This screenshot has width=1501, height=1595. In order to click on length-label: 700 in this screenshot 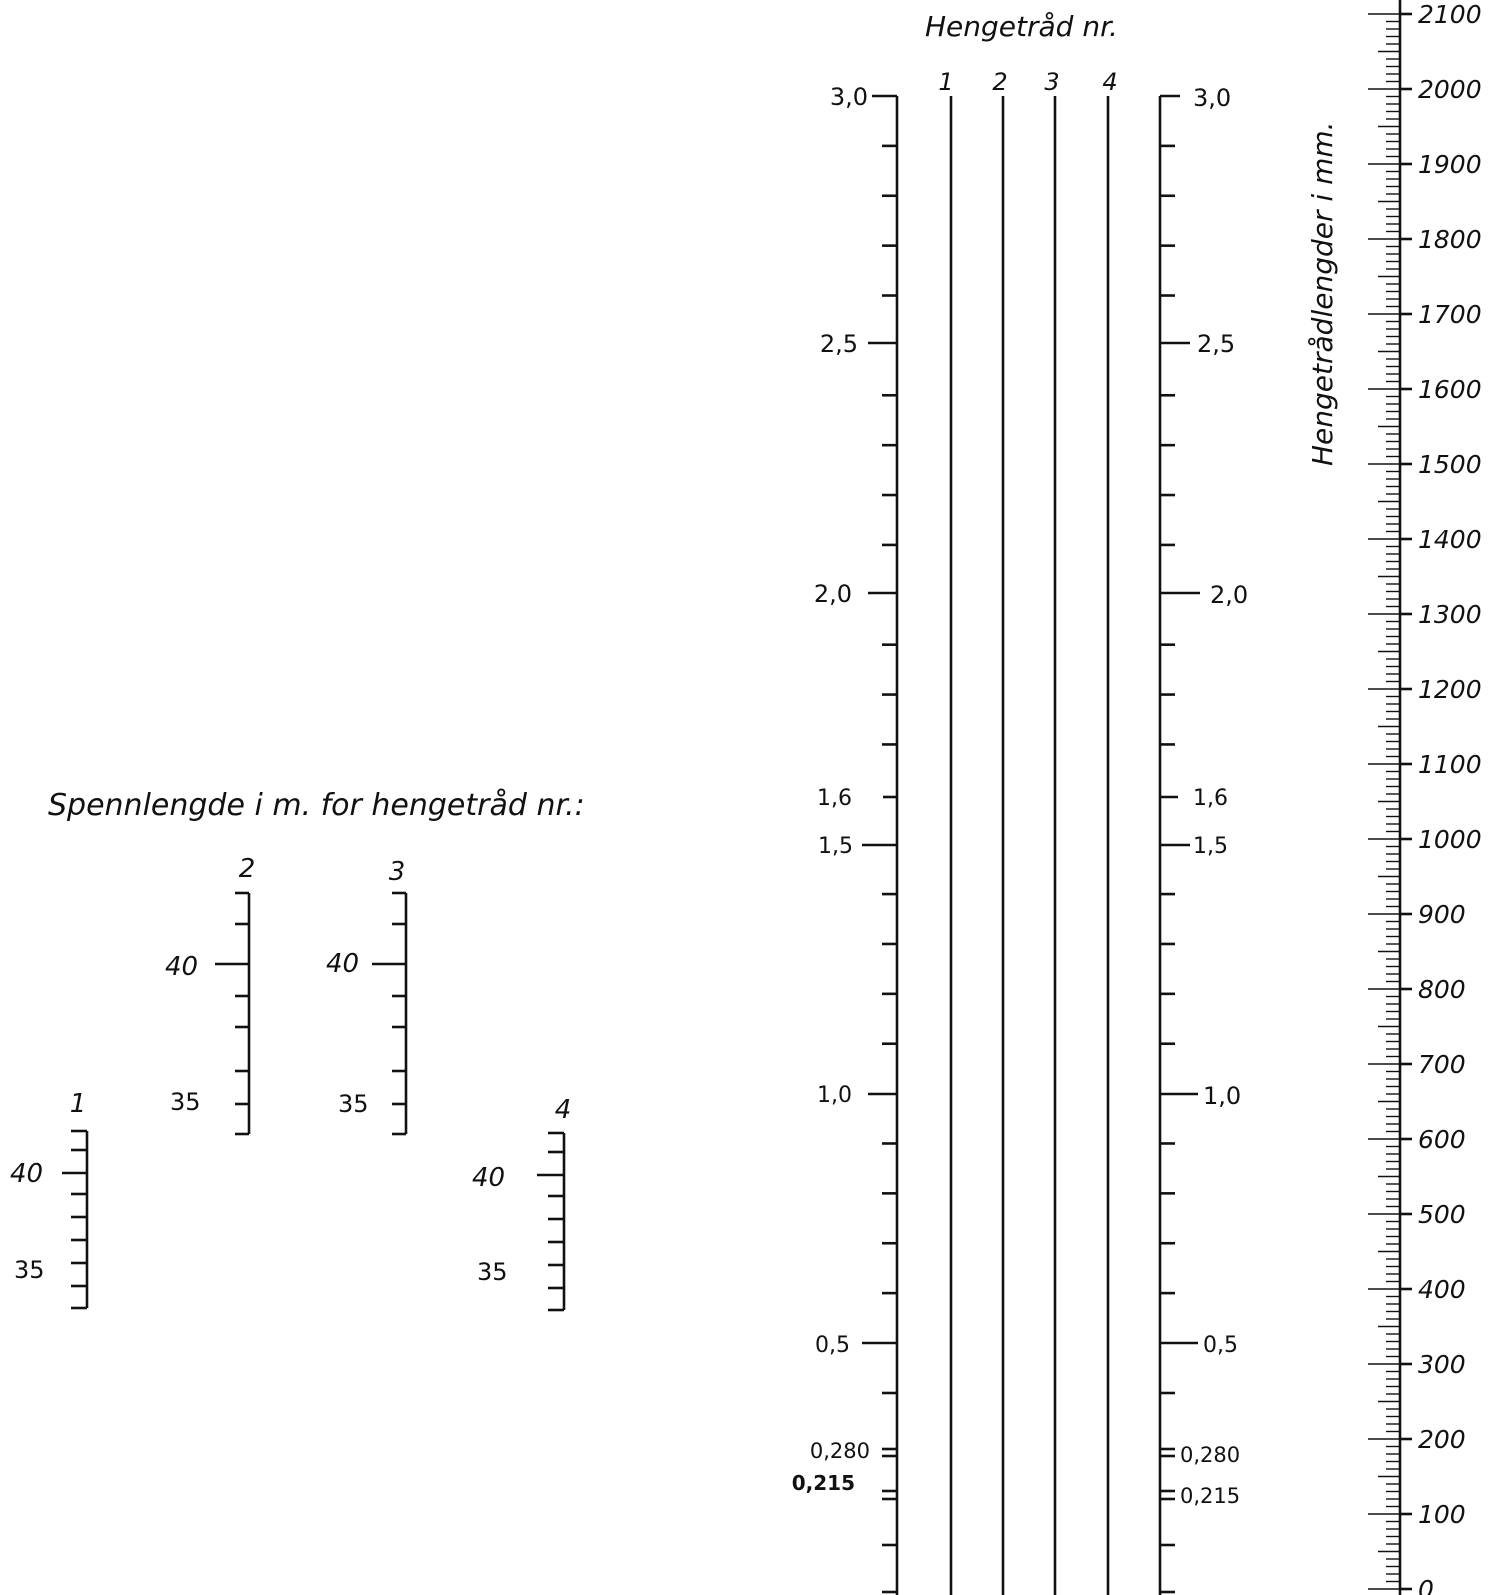, I will do `click(1442, 1064)`.